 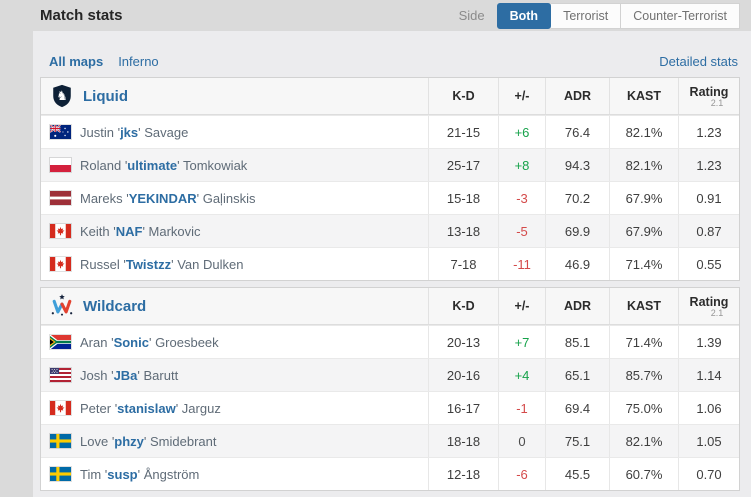 I want to click on player-link: Josh 'JBa' Barutt, so click(x=114, y=375).